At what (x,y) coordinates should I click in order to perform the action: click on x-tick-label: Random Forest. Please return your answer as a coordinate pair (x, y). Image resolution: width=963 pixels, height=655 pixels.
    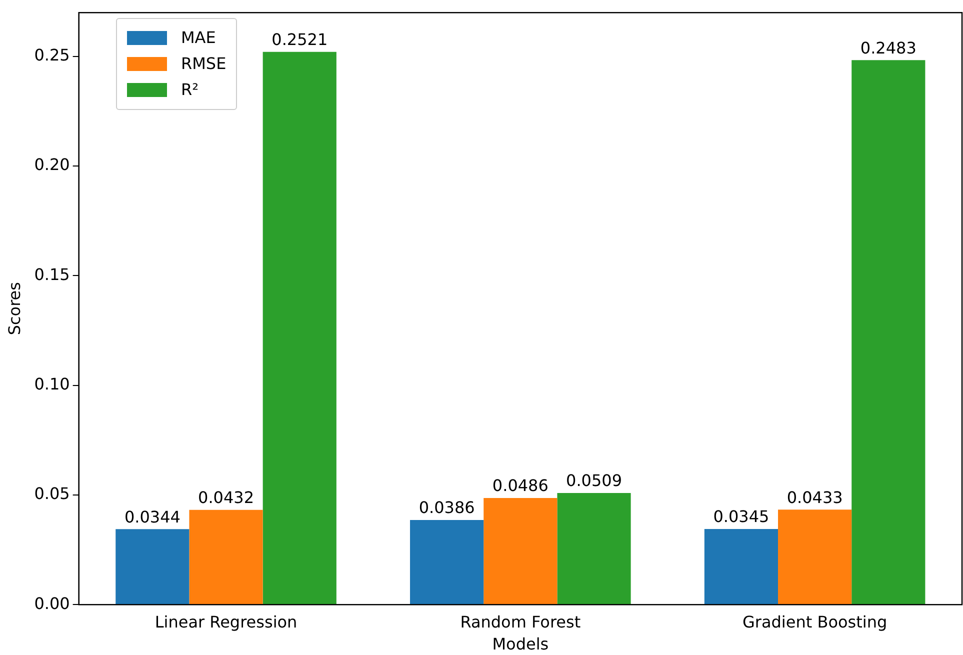
    Looking at the image, I should click on (520, 622).